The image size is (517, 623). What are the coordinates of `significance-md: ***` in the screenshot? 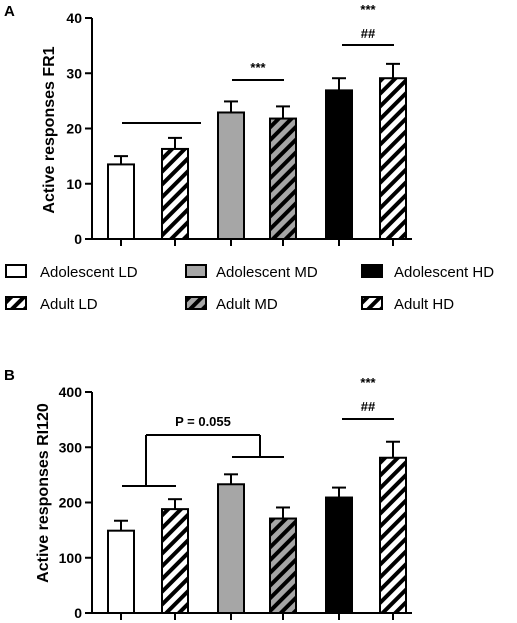 It's located at (258, 67).